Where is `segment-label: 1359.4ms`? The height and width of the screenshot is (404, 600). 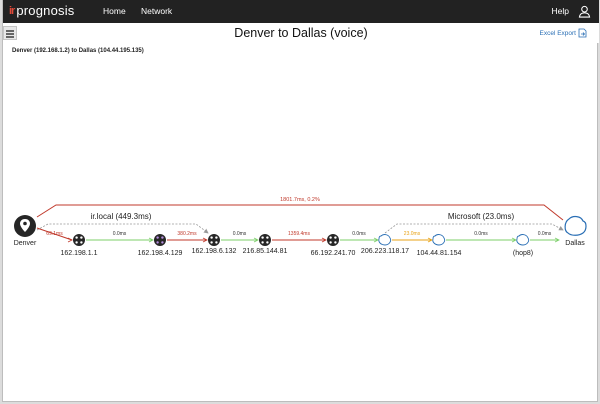
segment-label: 1359.4ms is located at coordinates (299, 234).